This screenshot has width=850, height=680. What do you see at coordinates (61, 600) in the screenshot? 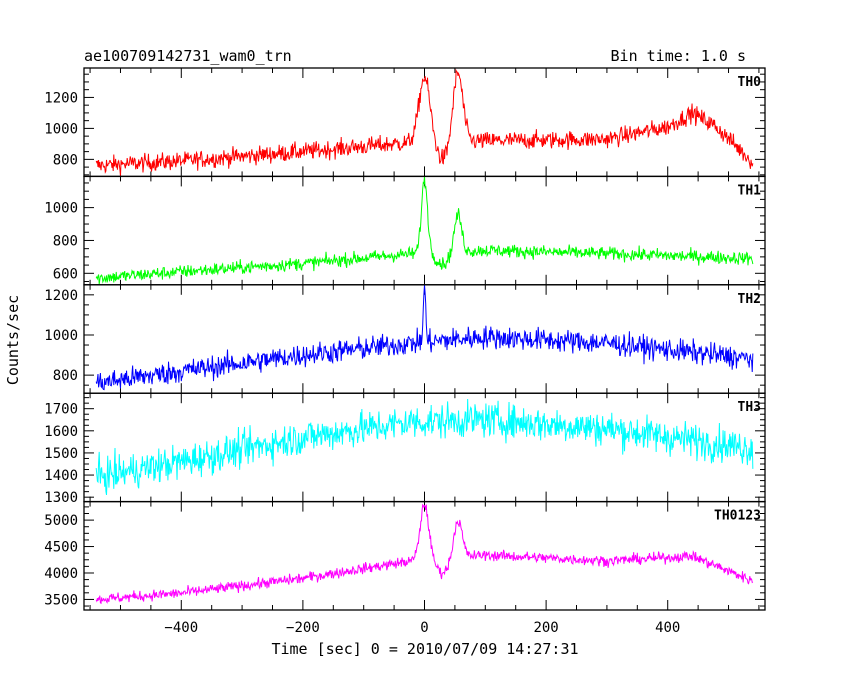
I see `y-tick-label: 3500` at bounding box center [61, 600].